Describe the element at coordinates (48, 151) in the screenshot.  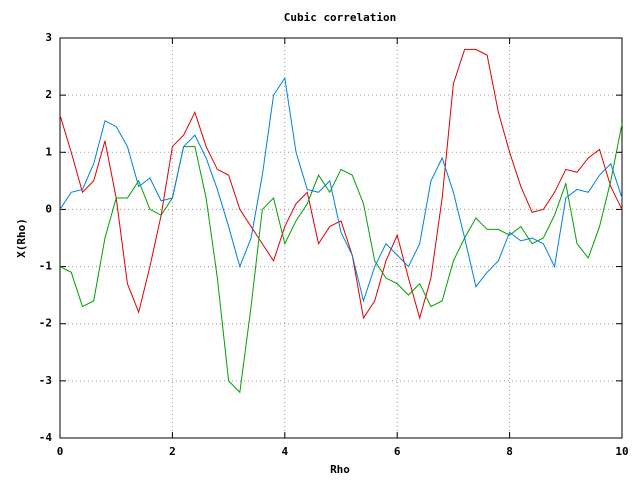
I see `y-tick-label: 1` at that location.